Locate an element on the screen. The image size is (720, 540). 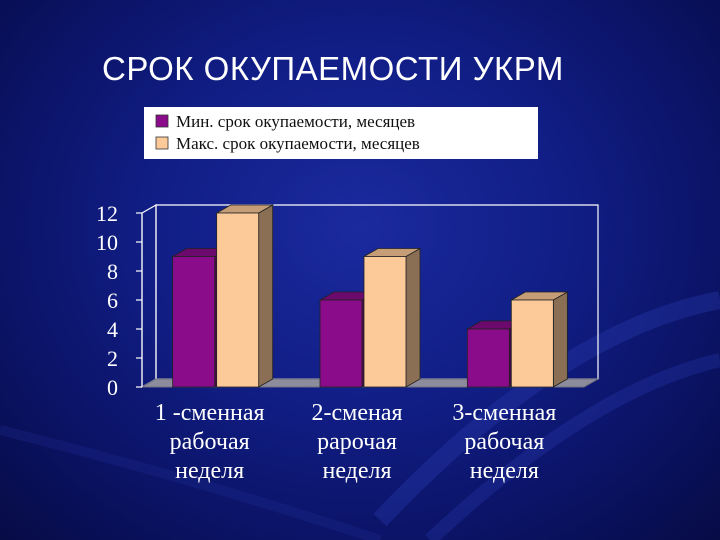
x-category-label-1: 1 -сменная рабочая неделя is located at coordinates (210, 442).